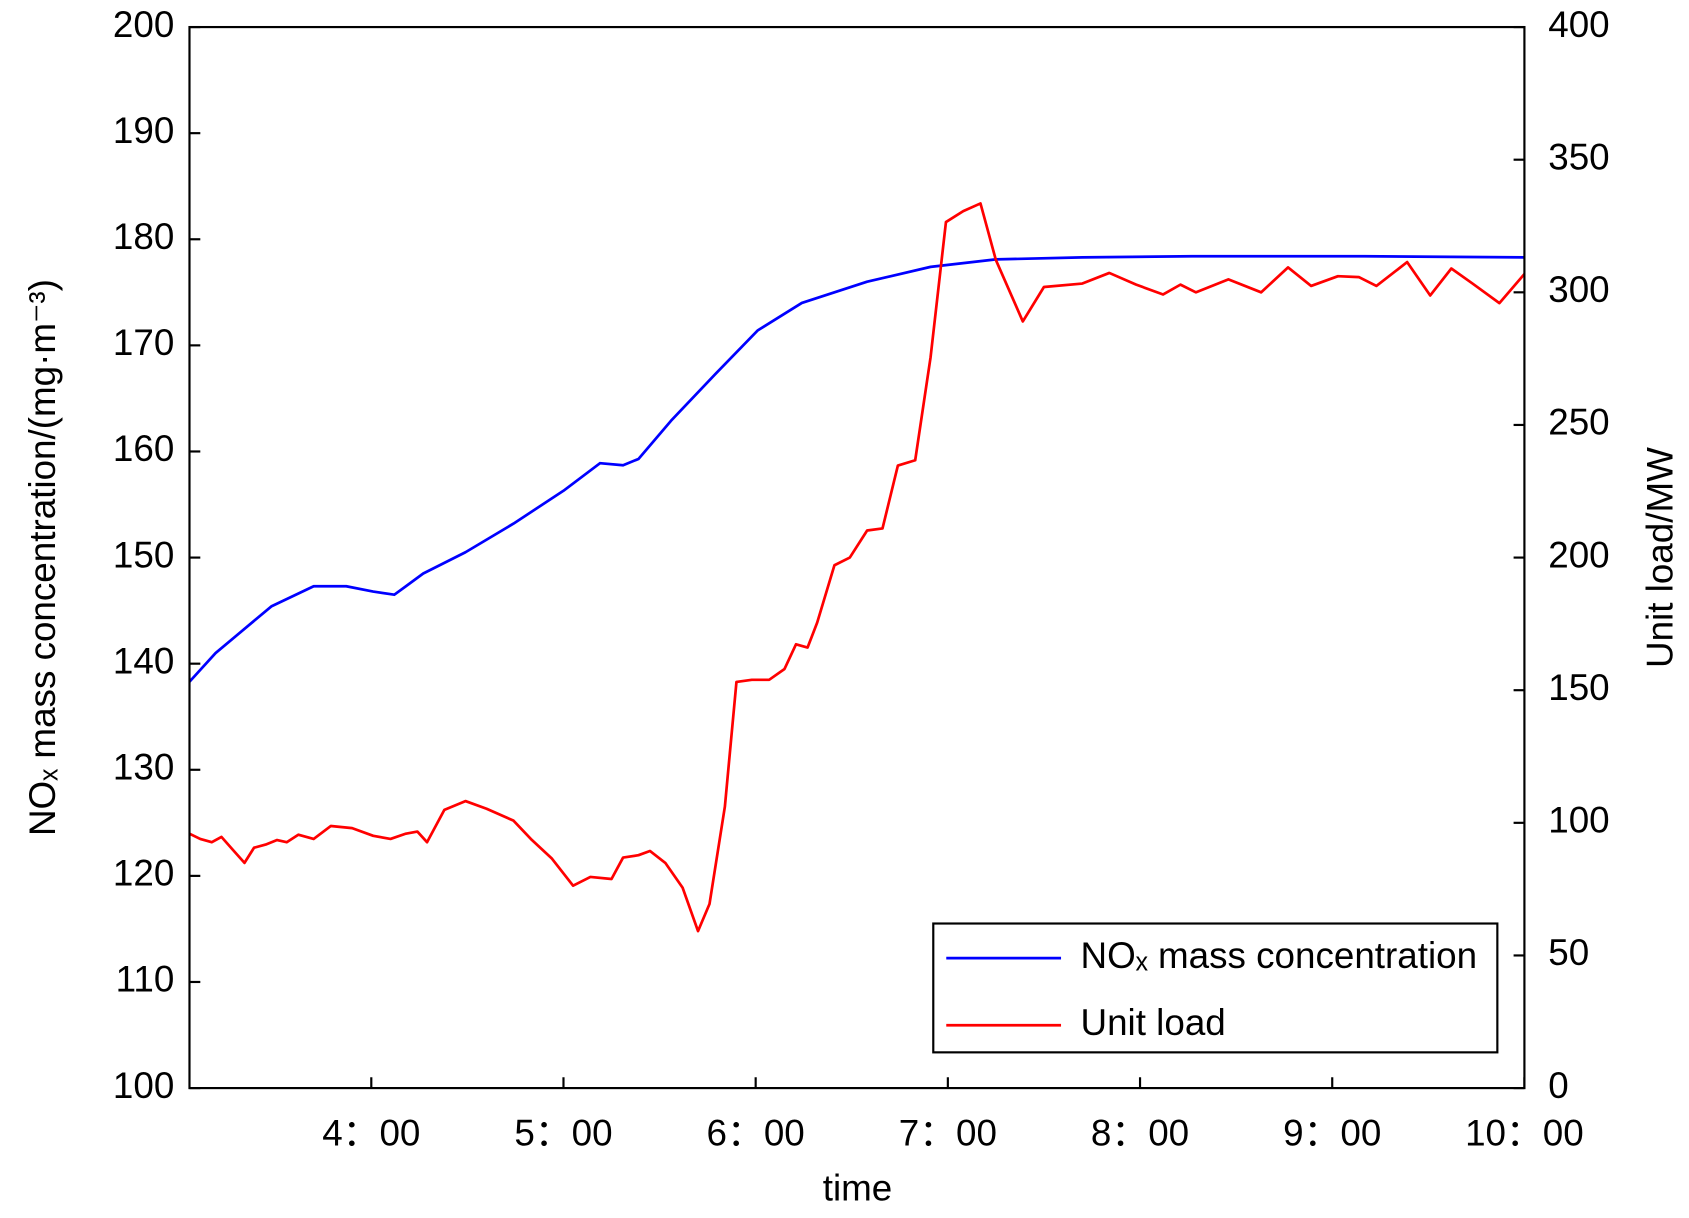 This screenshot has height=1218, width=1689. Describe the element at coordinates (143, 766) in the screenshot. I see `y-tick-label: 130` at that location.